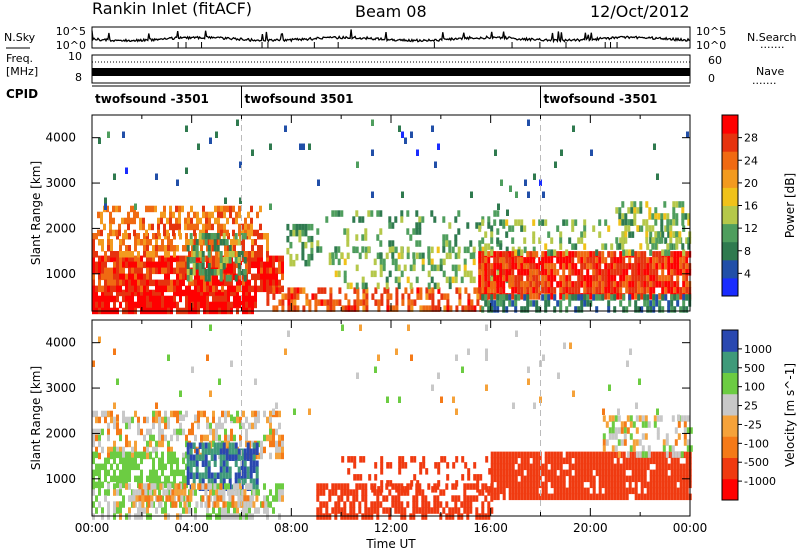 This screenshot has width=800, height=558. What do you see at coordinates (19, 58) in the screenshot?
I see `freq-label: Freq.` at bounding box center [19, 58].